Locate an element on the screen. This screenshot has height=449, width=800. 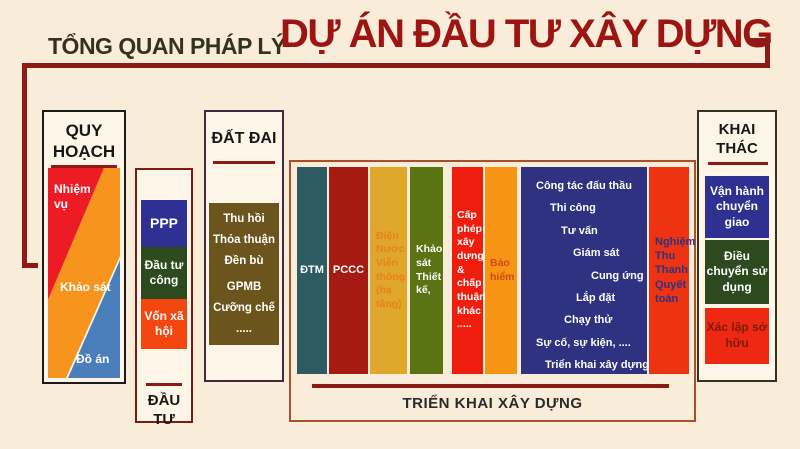
activity-line: Giám sát is located at coordinates (596, 253).